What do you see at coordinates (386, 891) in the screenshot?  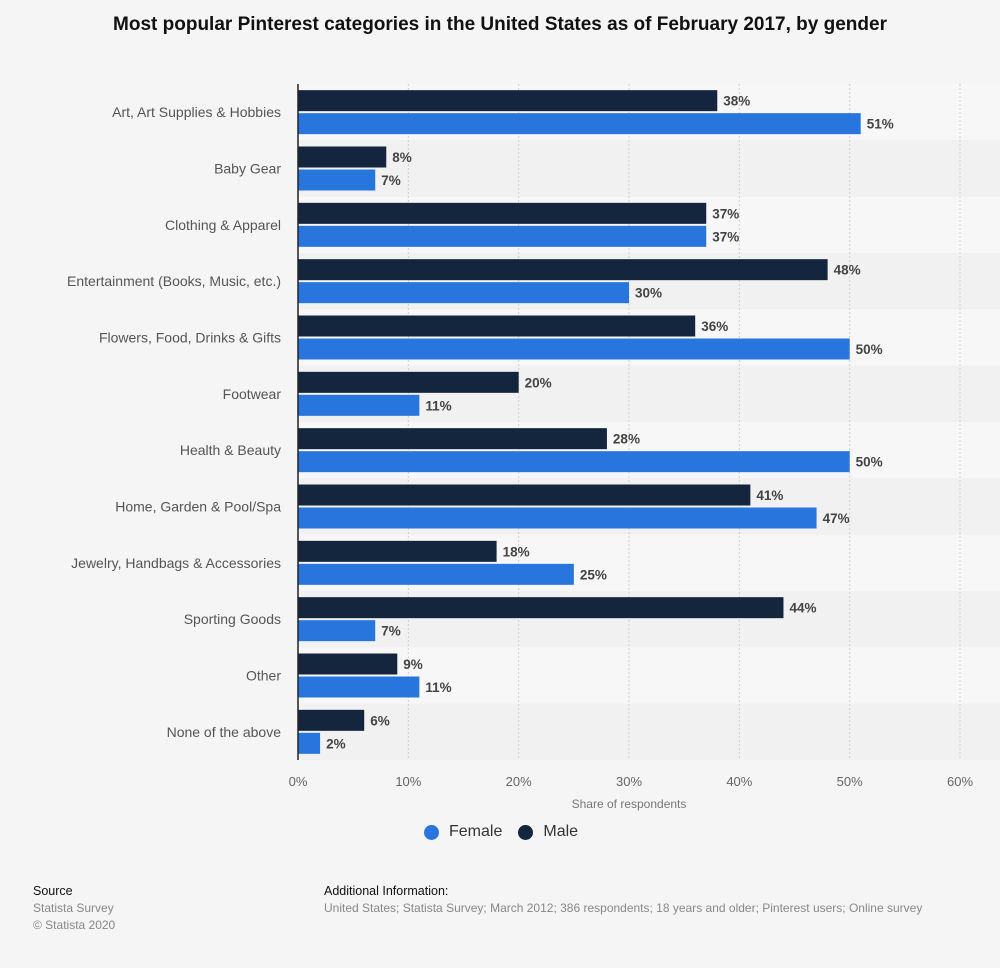 I see `additional-info-heading: Additional Information:` at bounding box center [386, 891].